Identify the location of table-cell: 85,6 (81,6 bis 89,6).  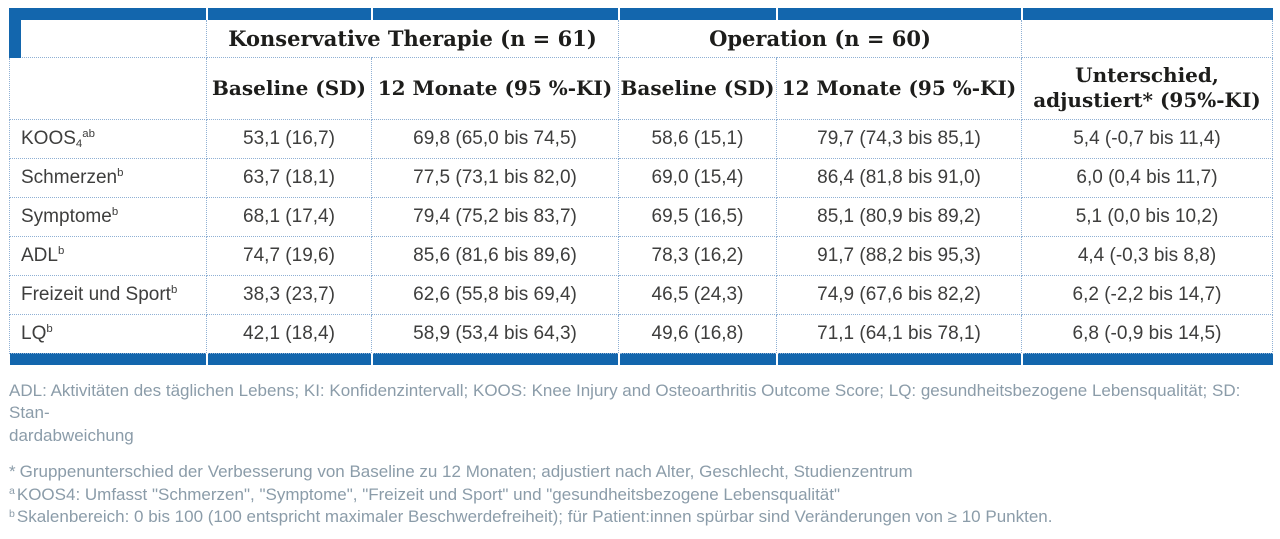
(495, 255).